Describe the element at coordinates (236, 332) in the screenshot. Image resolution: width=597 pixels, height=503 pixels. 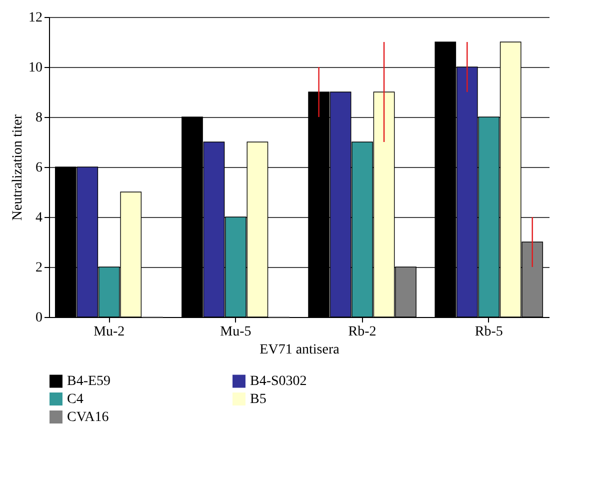
I see `x-tick-label: Mu-5` at that location.